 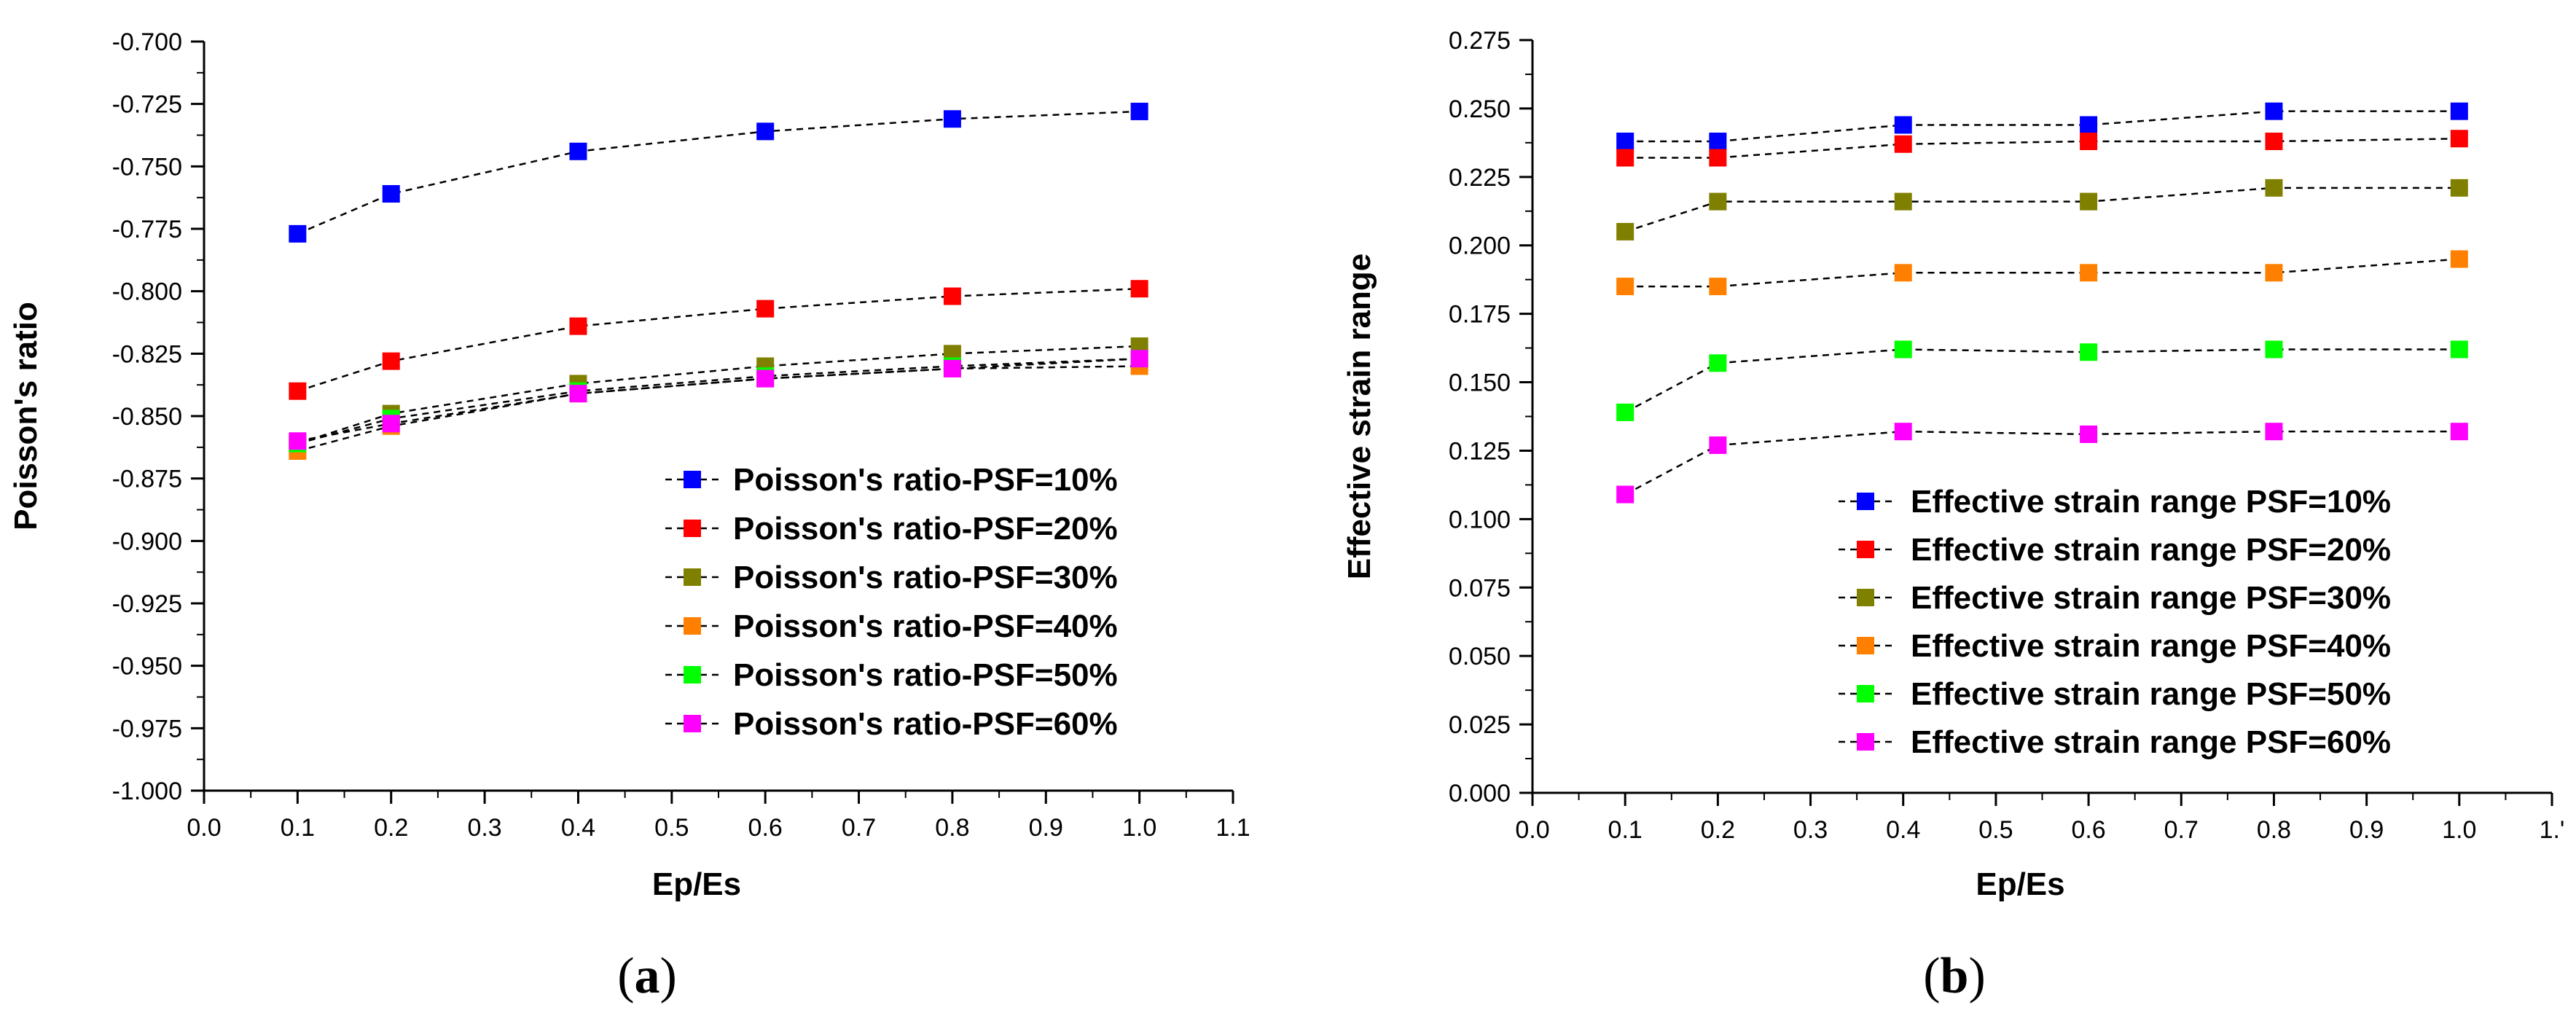 I want to click on legend-label: Effective strain range PSF=40%, so click(x=2151, y=646).